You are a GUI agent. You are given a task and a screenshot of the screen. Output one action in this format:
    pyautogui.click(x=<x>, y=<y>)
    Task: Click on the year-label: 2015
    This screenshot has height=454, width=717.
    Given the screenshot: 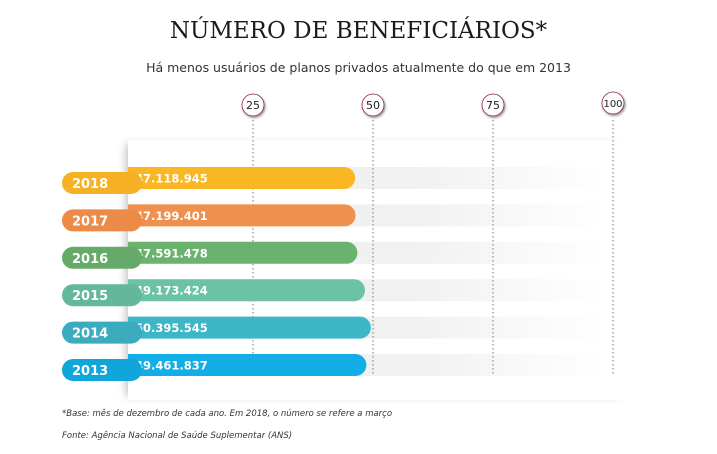 What is the action you would take?
    pyautogui.click(x=90, y=296)
    